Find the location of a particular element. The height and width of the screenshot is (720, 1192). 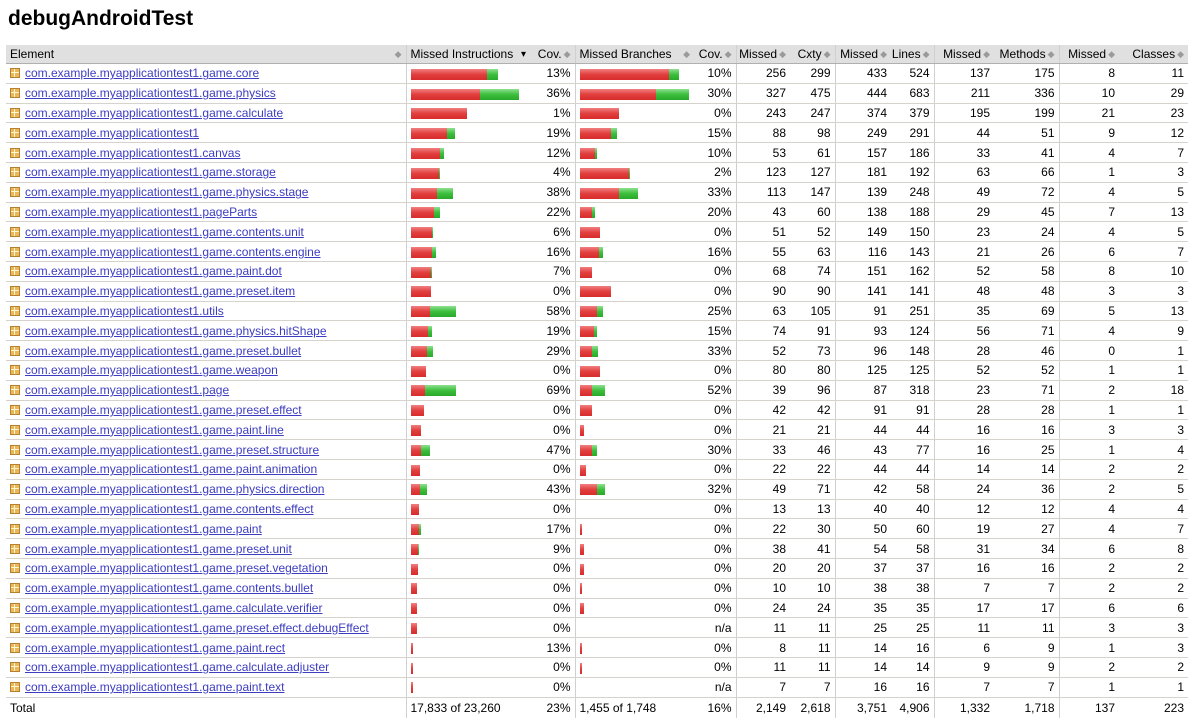

header-missed-lines: Missed ◆ is located at coordinates (862, 54).